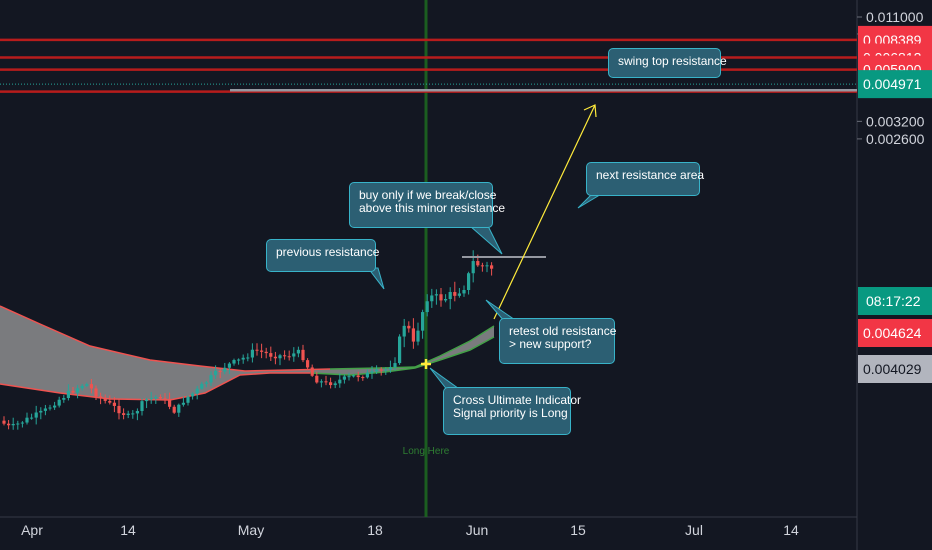 This screenshot has height=550, width=932. Describe the element at coordinates (590, 111) in the screenshot. I see `projection-arrow-head` at that location.